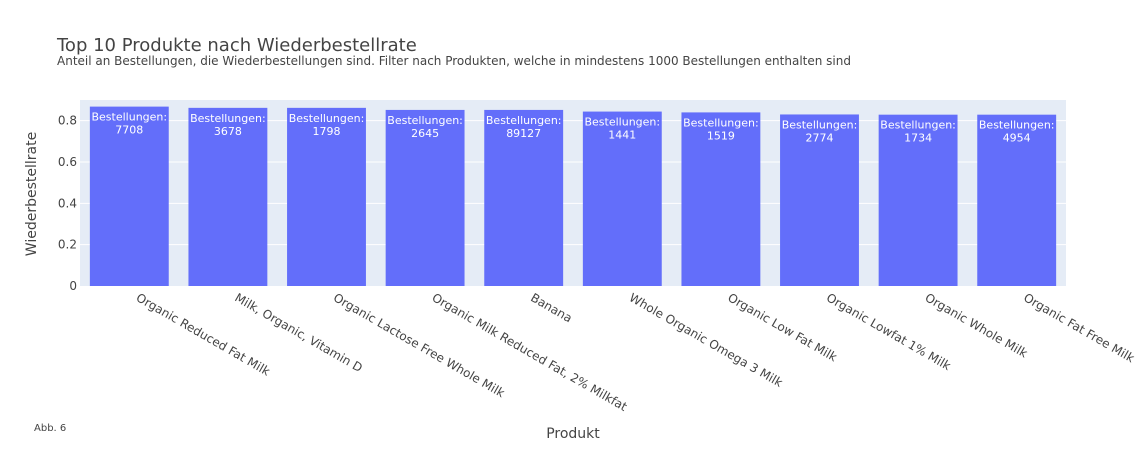  I want to click on x-tick-label: Whole Organic Omega 3 Milk, so click(706, 339).